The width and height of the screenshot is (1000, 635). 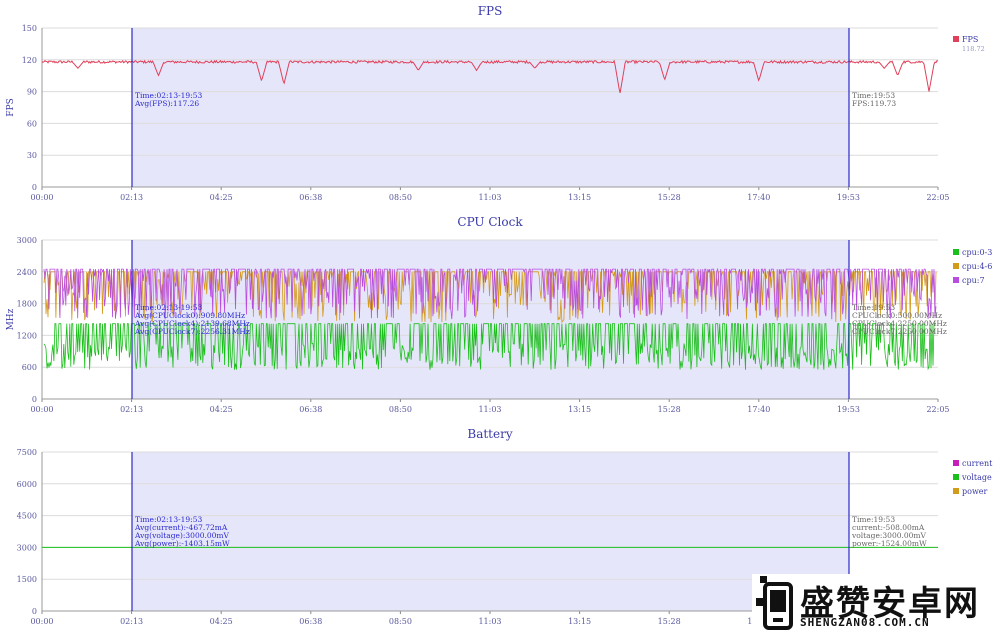 What do you see at coordinates (977, 266) in the screenshot?
I see `legend-label: cpu:4-6` at bounding box center [977, 266].